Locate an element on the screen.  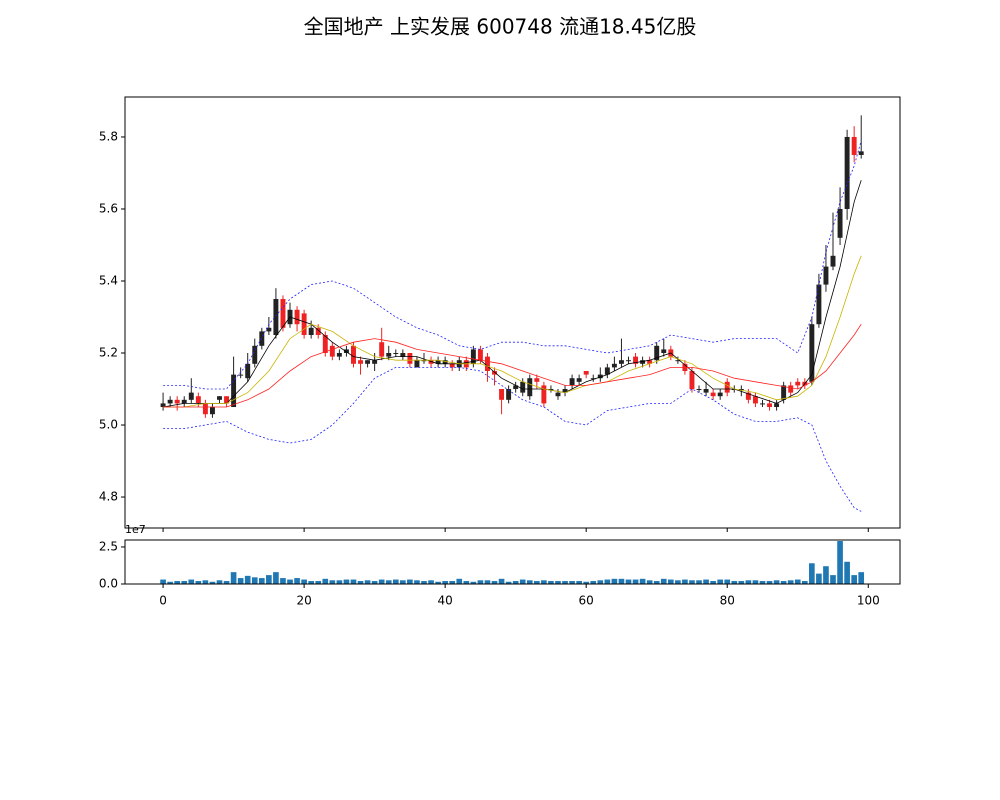
y-tick-label: 5.4 is located at coordinates (108, 280).